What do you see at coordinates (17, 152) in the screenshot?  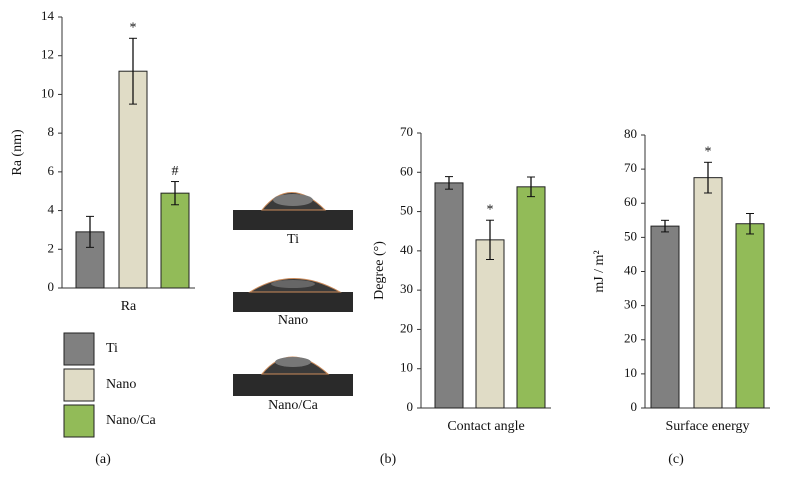 I see `y-axis-label: Ra (nm)` at bounding box center [17, 152].